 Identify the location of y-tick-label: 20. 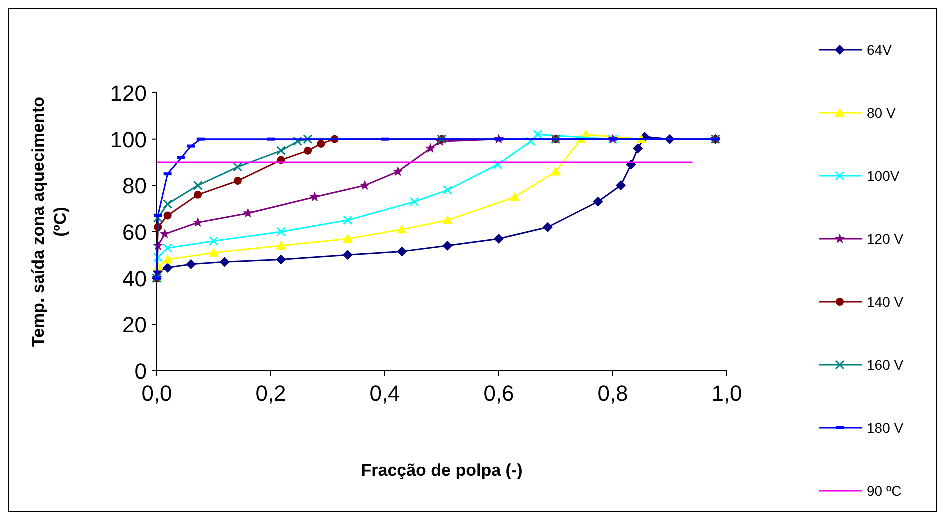
(134, 325).